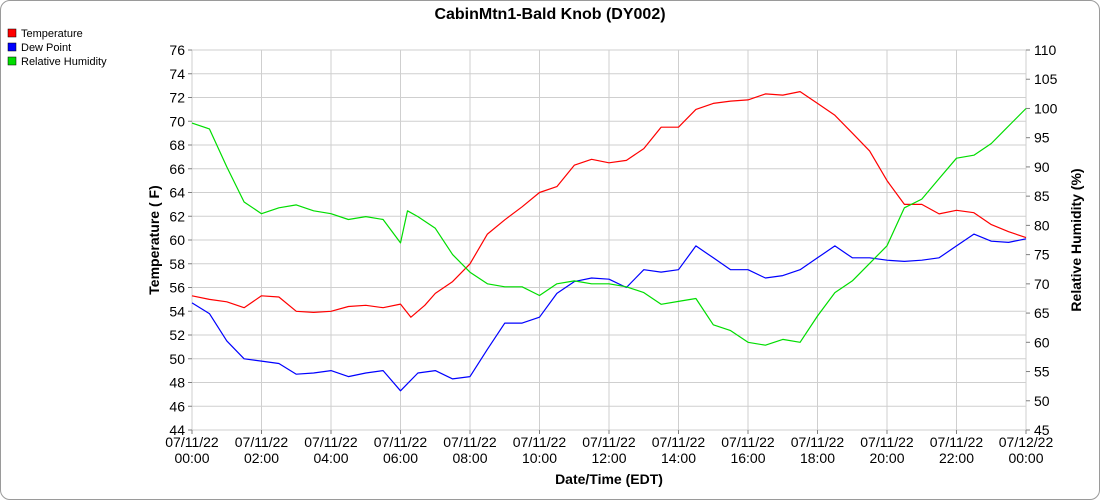 The image size is (1100, 500). I want to click on x-tick-label-time: 18:00, so click(817, 458).